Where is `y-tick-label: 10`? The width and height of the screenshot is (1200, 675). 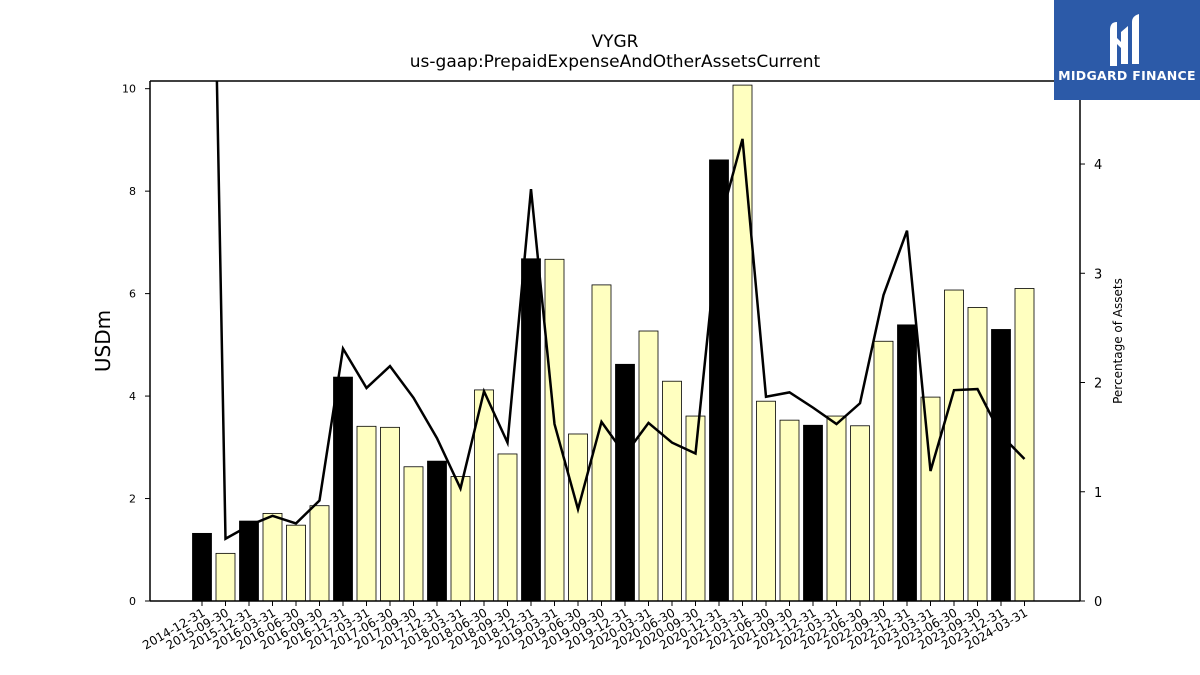
y-tick-label: 10 is located at coordinates (129, 89).